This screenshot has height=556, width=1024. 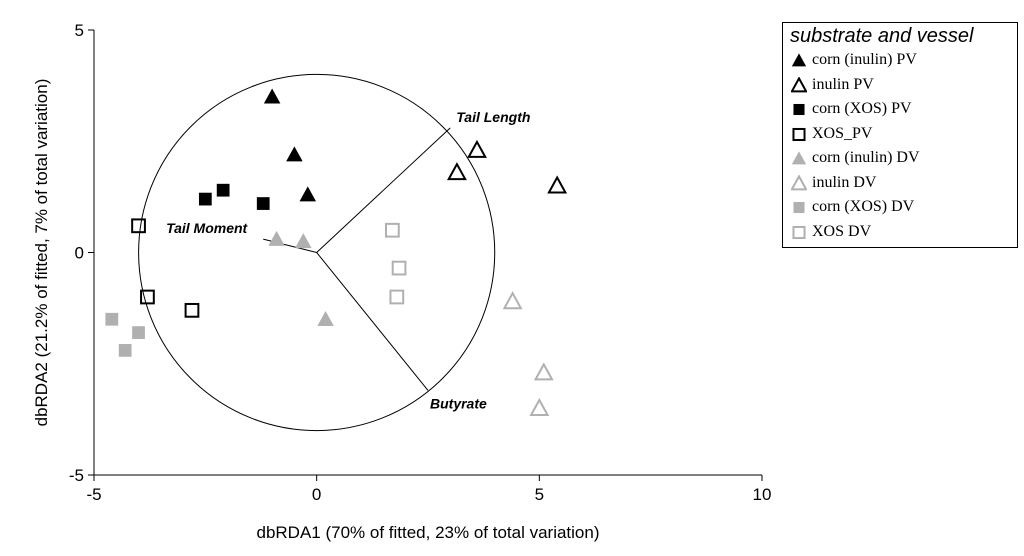 I want to click on legend-item: corn (inulin) PV, so click(x=900, y=60).